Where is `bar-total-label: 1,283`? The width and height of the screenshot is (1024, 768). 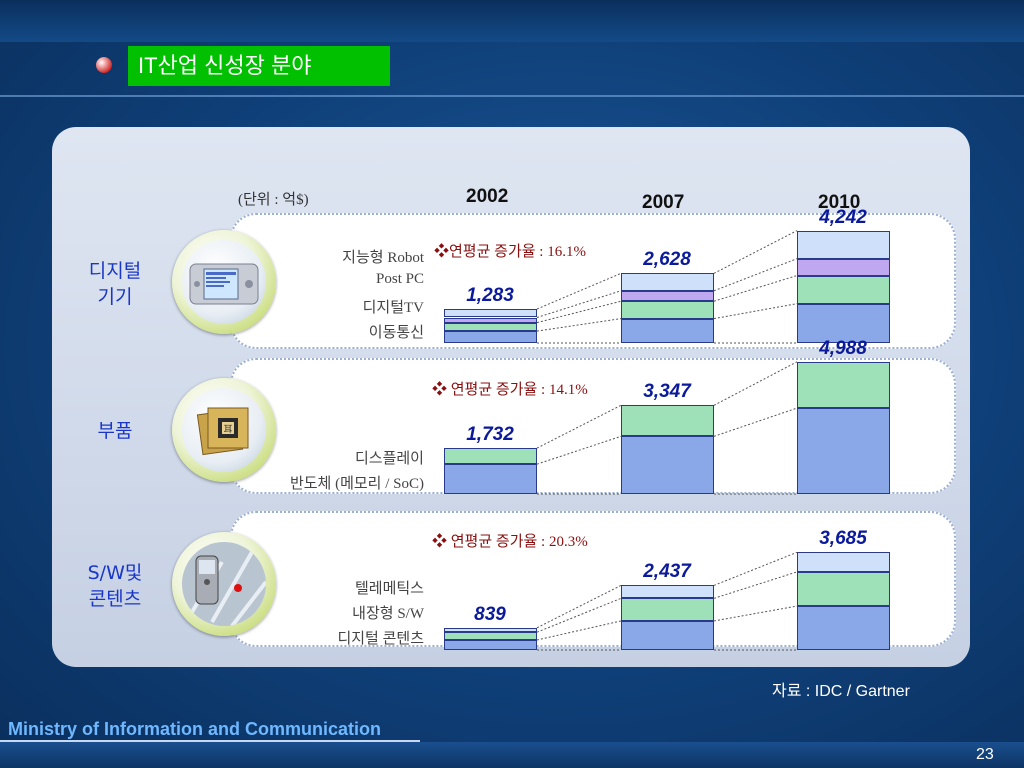
bar-total-label: 1,283 is located at coordinates (490, 295).